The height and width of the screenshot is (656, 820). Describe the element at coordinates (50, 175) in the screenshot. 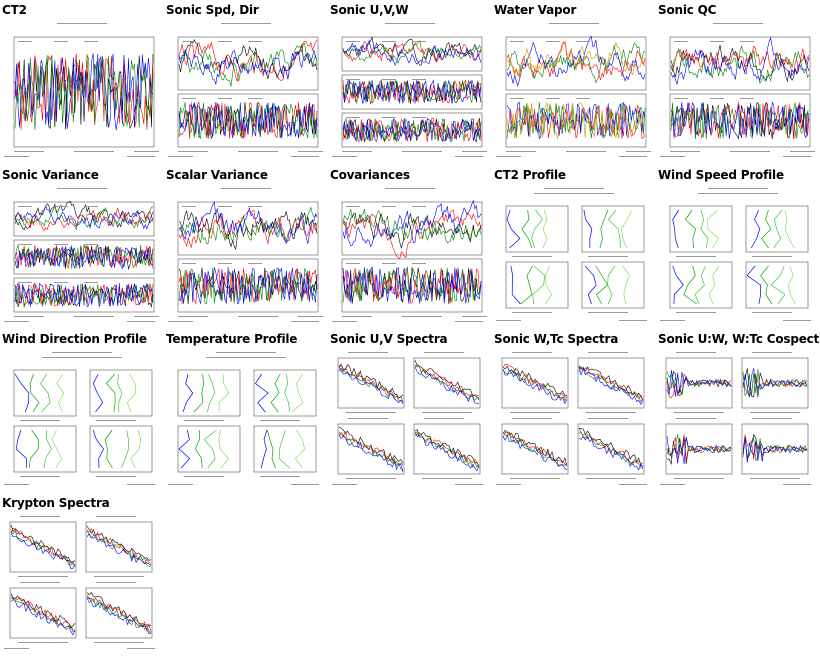

I see `thumbnail-title: Sonic Variance` at that location.